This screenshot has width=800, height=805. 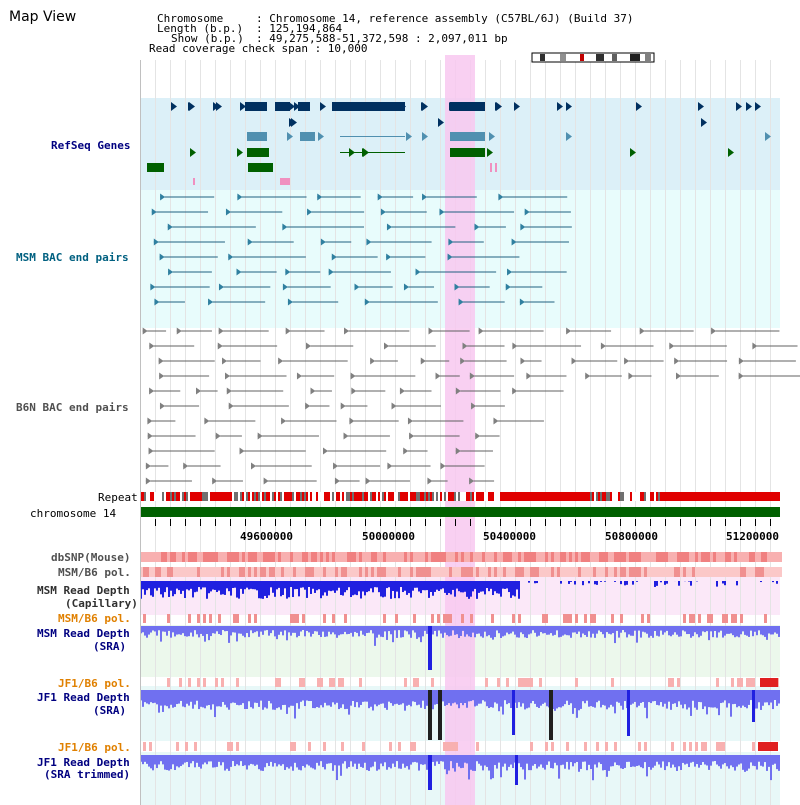 What do you see at coordinates (94, 572) in the screenshot?
I see `track-label-msm-b6-pol: MSM/B6 pol.` at bounding box center [94, 572].